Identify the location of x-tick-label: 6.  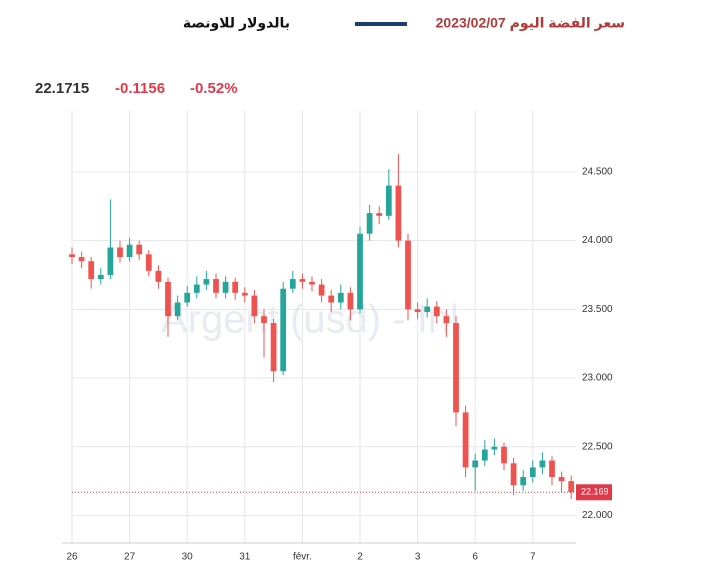
(475, 557).